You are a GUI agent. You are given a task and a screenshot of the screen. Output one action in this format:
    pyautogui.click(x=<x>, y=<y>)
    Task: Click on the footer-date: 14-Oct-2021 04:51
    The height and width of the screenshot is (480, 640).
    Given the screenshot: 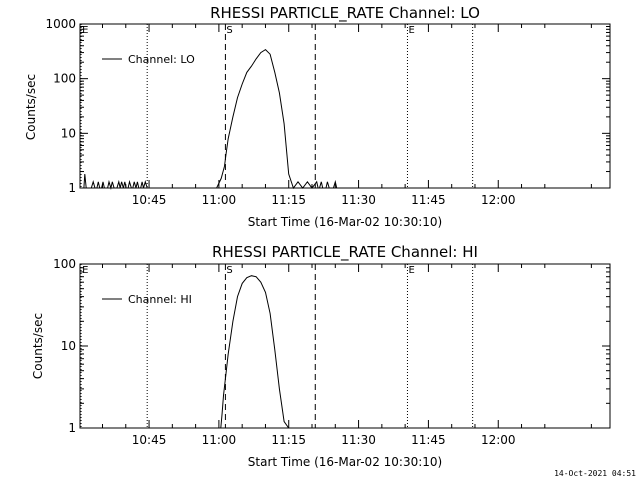 What is the action you would take?
    pyautogui.click(x=595, y=473)
    